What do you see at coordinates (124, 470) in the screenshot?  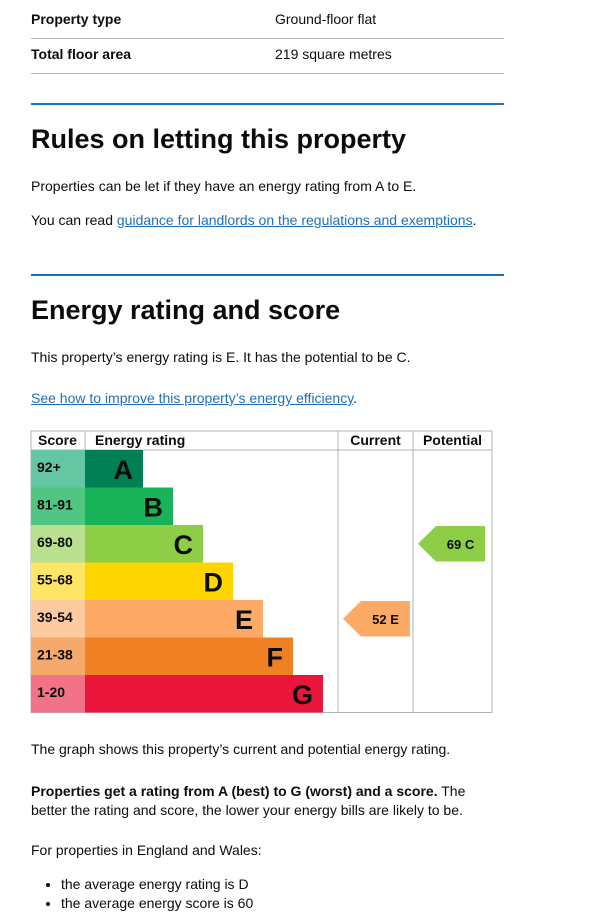 I see `band-letter: A` at bounding box center [124, 470].